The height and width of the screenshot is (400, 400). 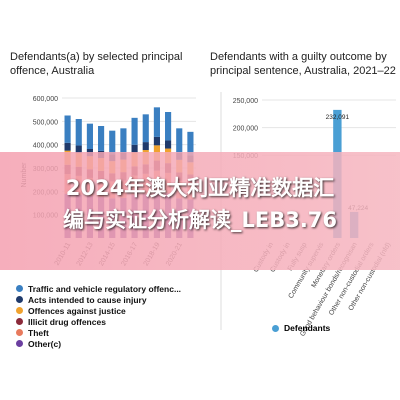 What do you see at coordinates (307, 328) in the screenshot?
I see `legend-label-defendants: Defendants` at bounding box center [307, 328].